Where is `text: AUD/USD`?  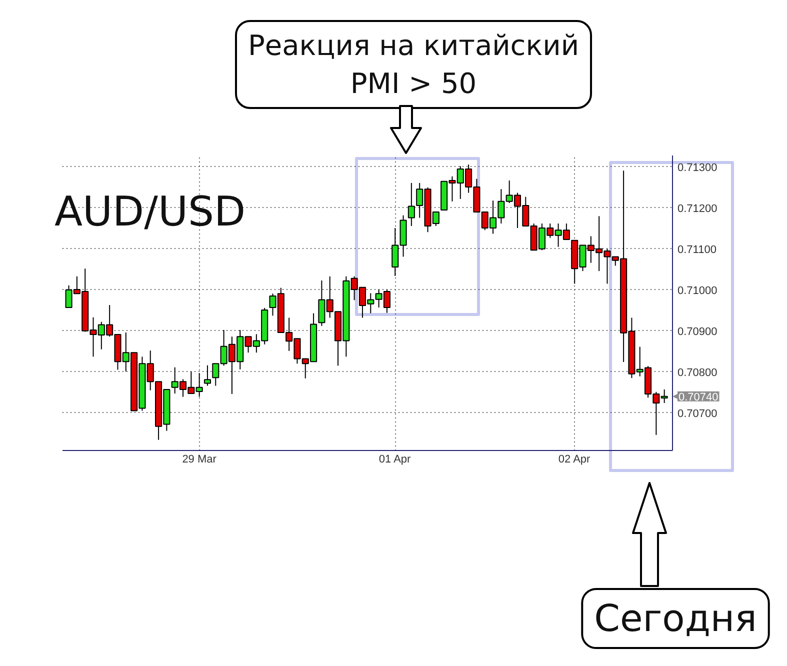 text: AUD/USD is located at coordinates (150, 212).